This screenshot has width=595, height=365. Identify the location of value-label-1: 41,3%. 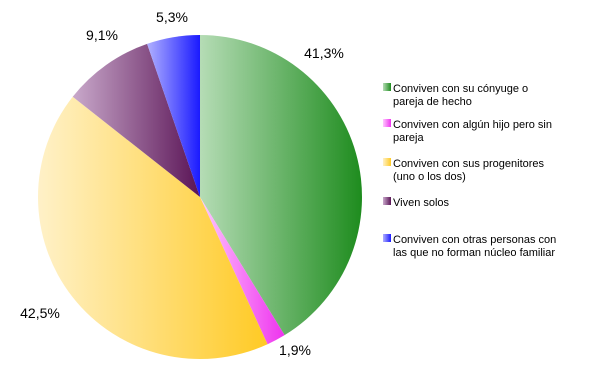
(324, 53).